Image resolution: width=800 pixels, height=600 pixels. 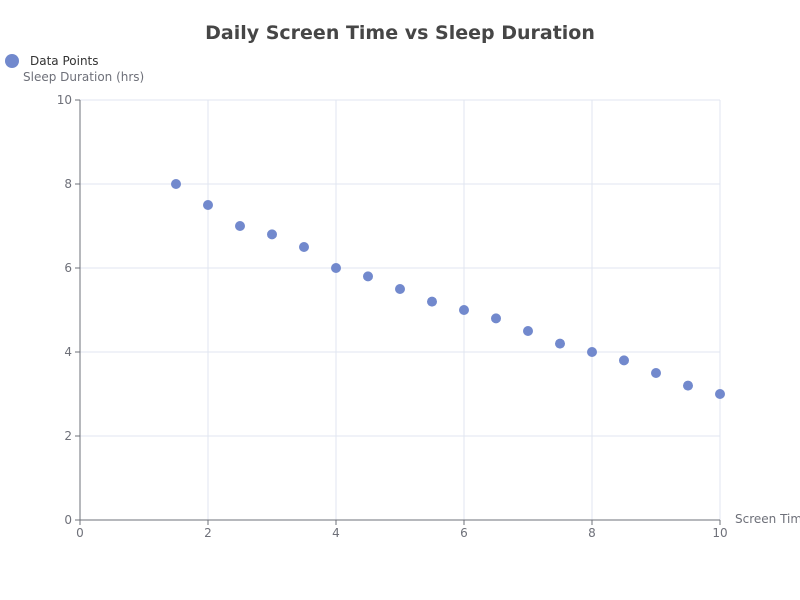 I want to click on x-tick-label: 0, so click(x=80, y=533).